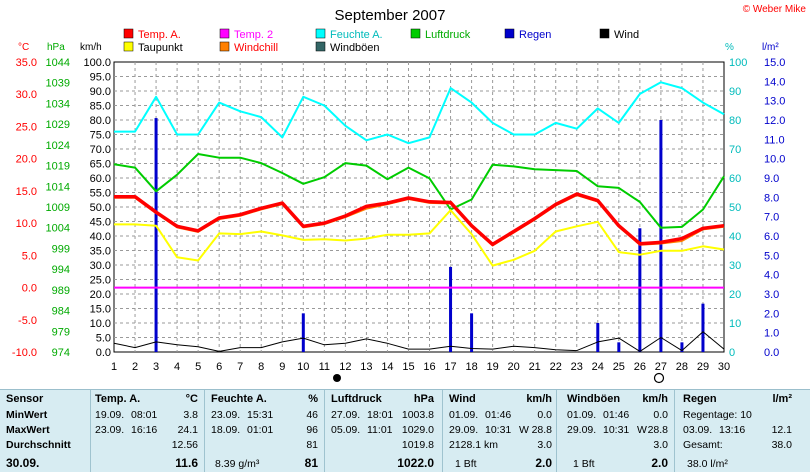 This screenshot has height=472, width=810. Describe the element at coordinates (61, 270) in the screenshot. I see `pressure-tick-label: 994` at that location.